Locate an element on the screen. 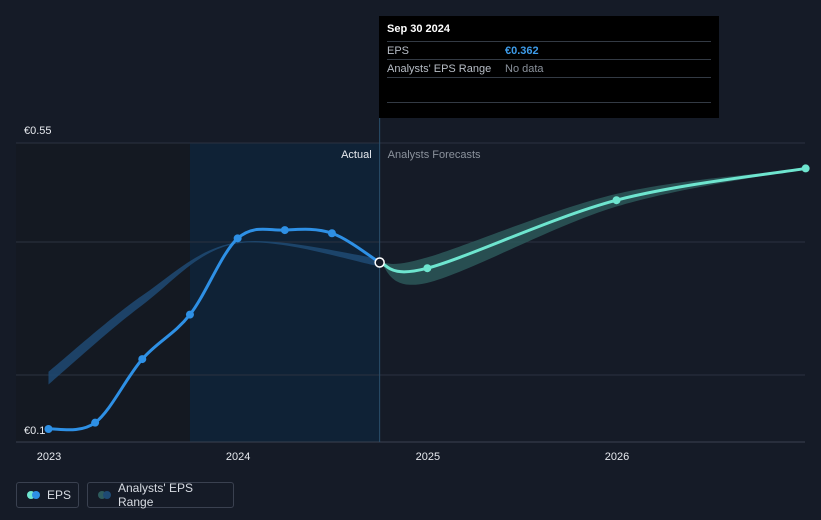 The width and height of the screenshot is (821, 520). legend-range-button: Analysts' EPS Range is located at coordinates (160, 495).